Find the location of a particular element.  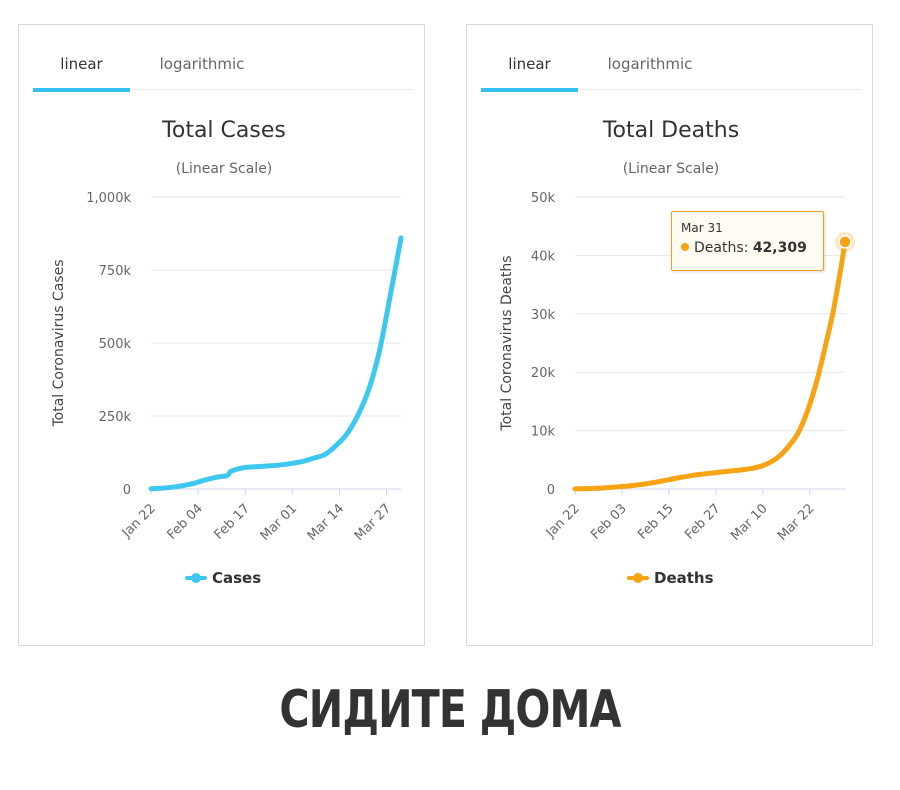

legend-label: Cases is located at coordinates (236, 578).